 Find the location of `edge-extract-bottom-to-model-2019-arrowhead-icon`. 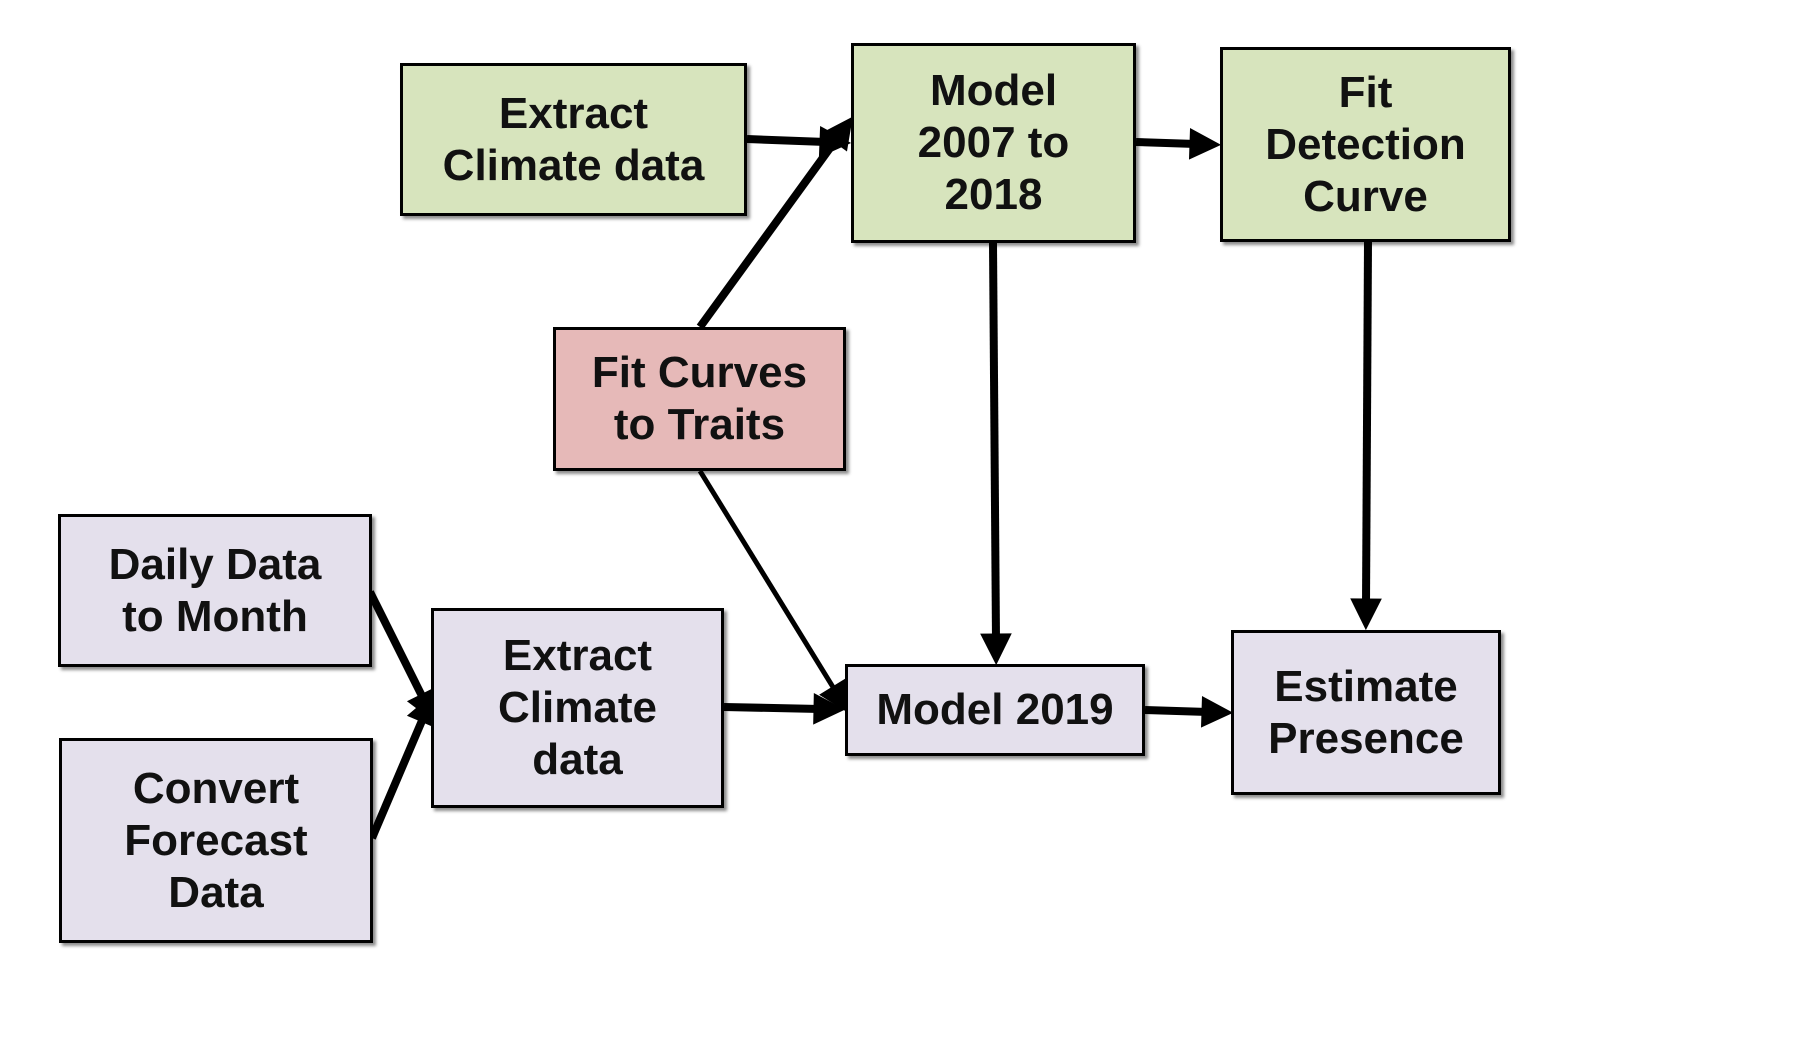

edge-extract-bottom-to-model-2019-arrowhead-icon is located at coordinates (829, 709).